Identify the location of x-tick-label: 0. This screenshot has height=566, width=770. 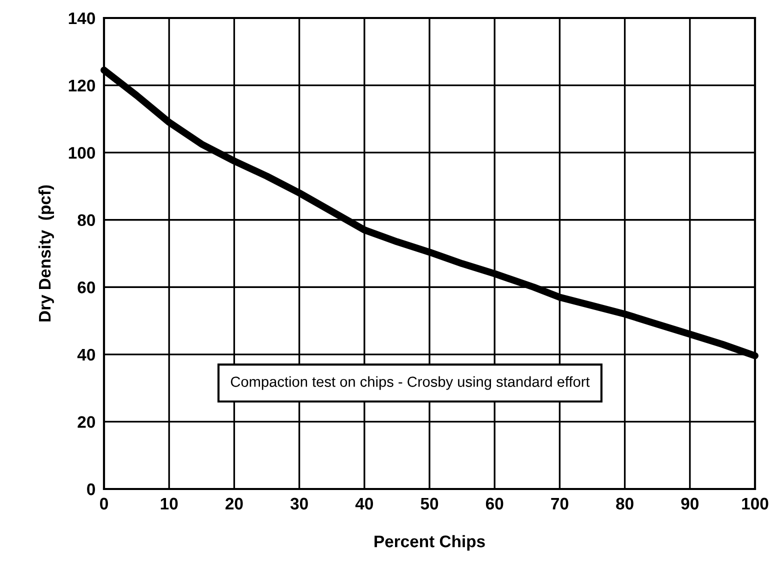
(104, 504).